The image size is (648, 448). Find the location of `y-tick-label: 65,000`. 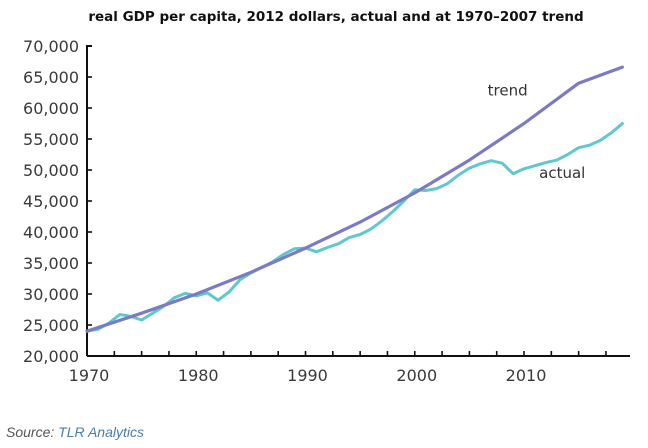

y-tick-label: 65,000 is located at coordinates (51, 77).